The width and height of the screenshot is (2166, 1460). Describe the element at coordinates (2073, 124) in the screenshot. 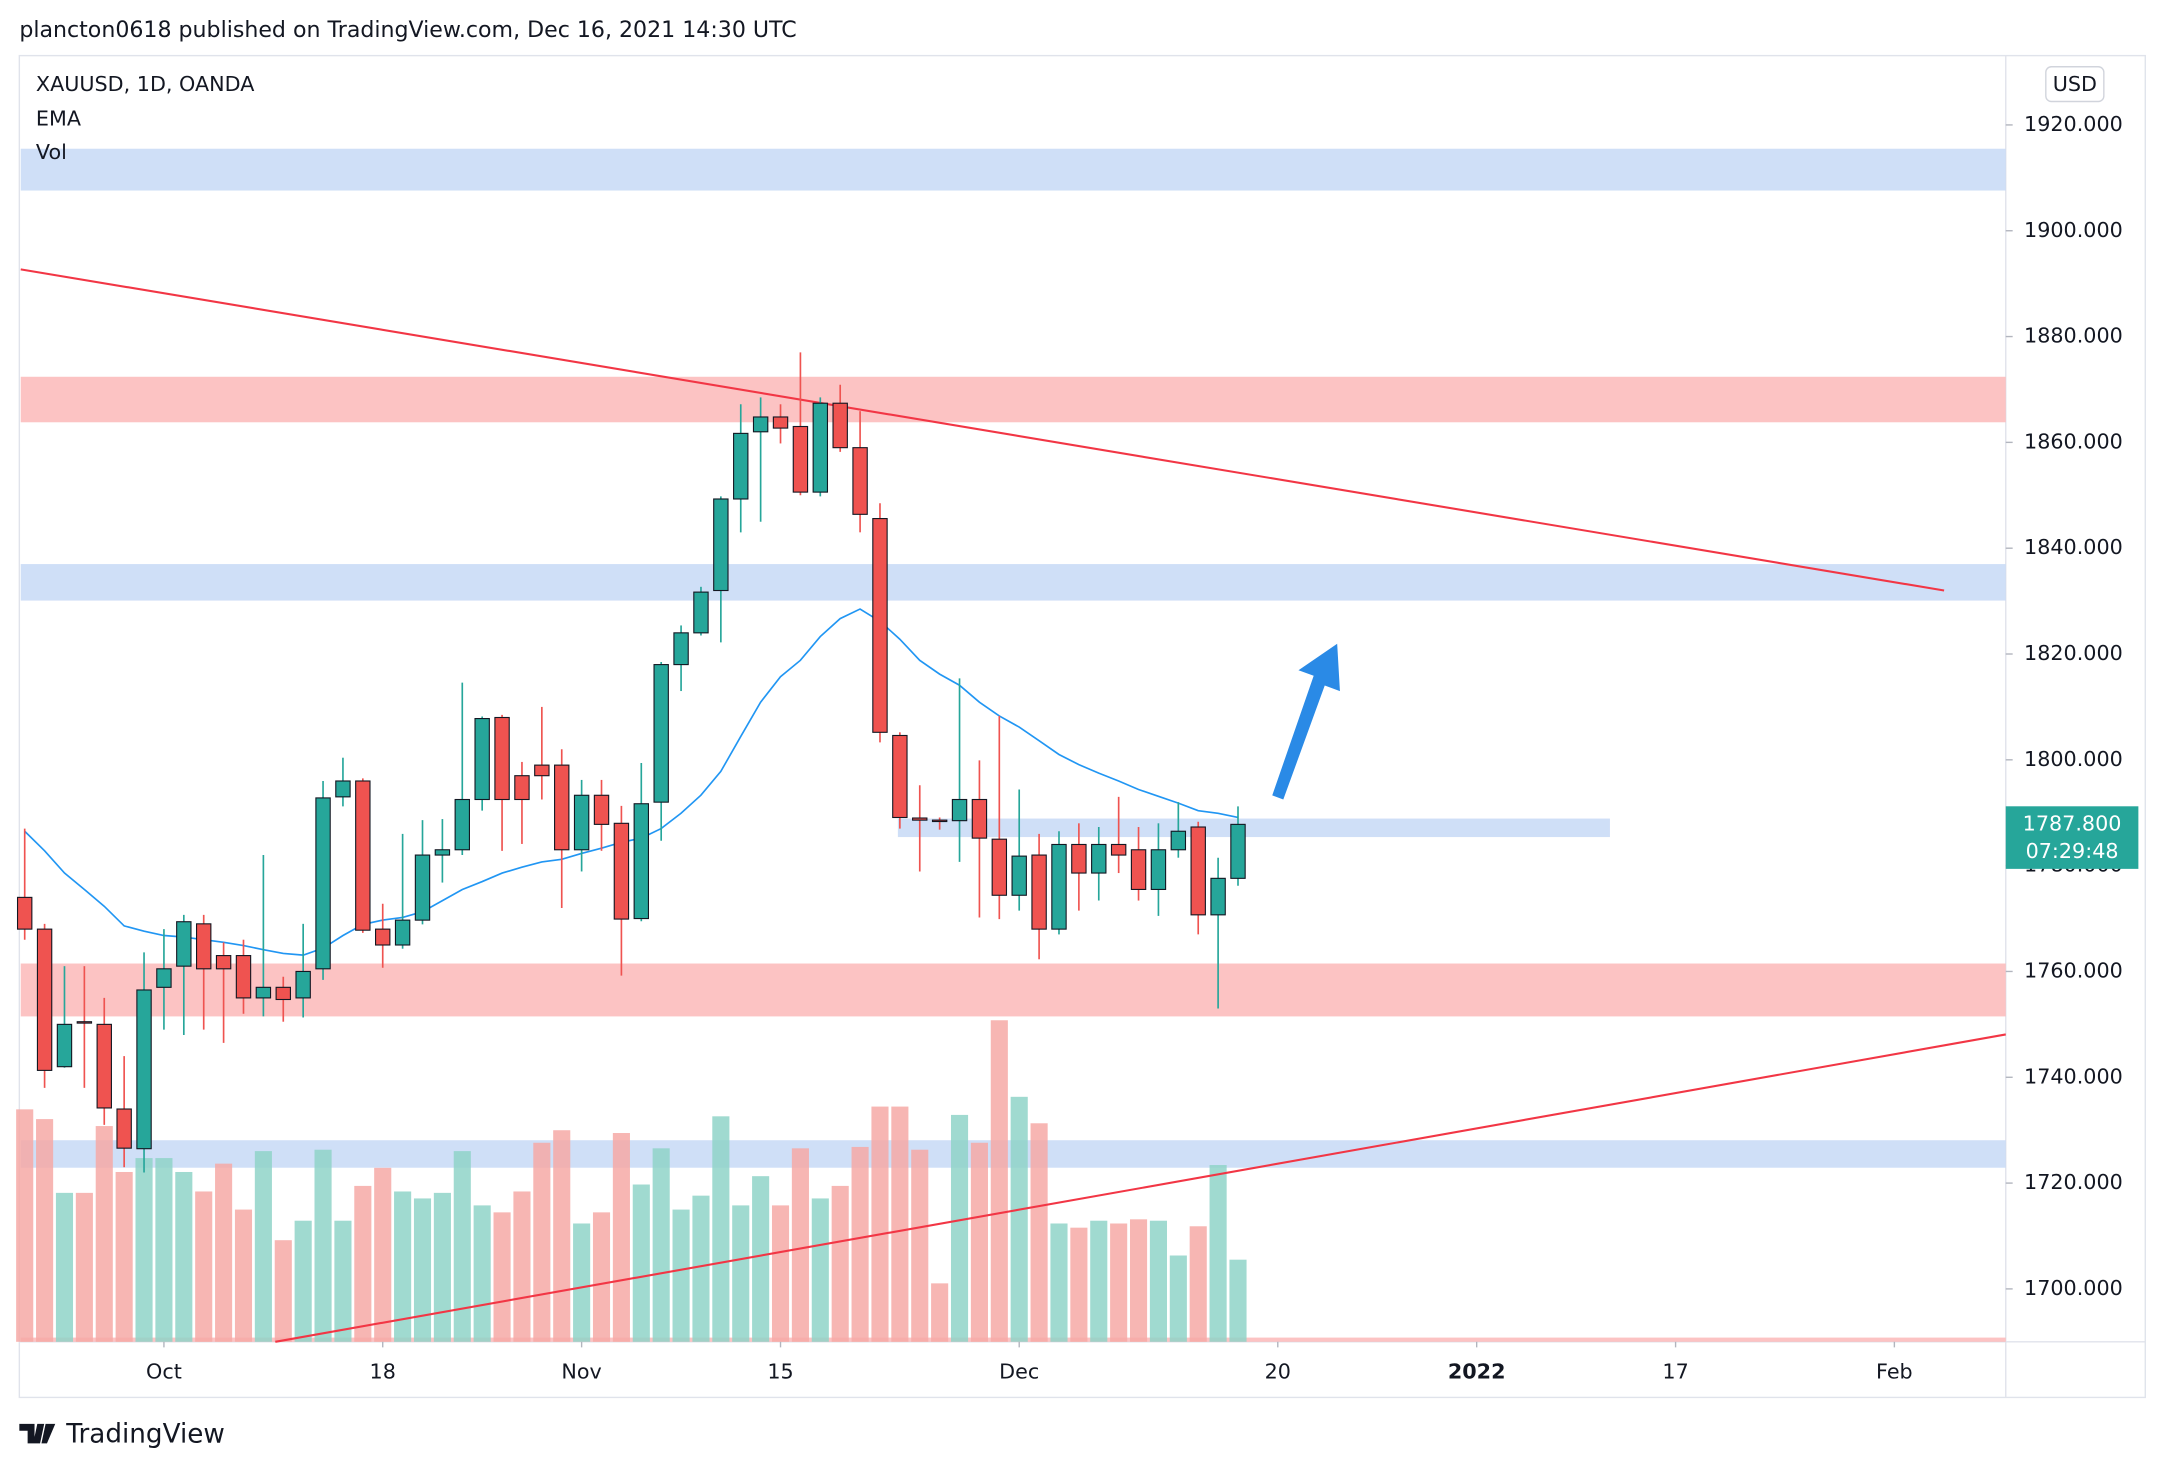

I see `y-tick-label: 1920.000` at that location.